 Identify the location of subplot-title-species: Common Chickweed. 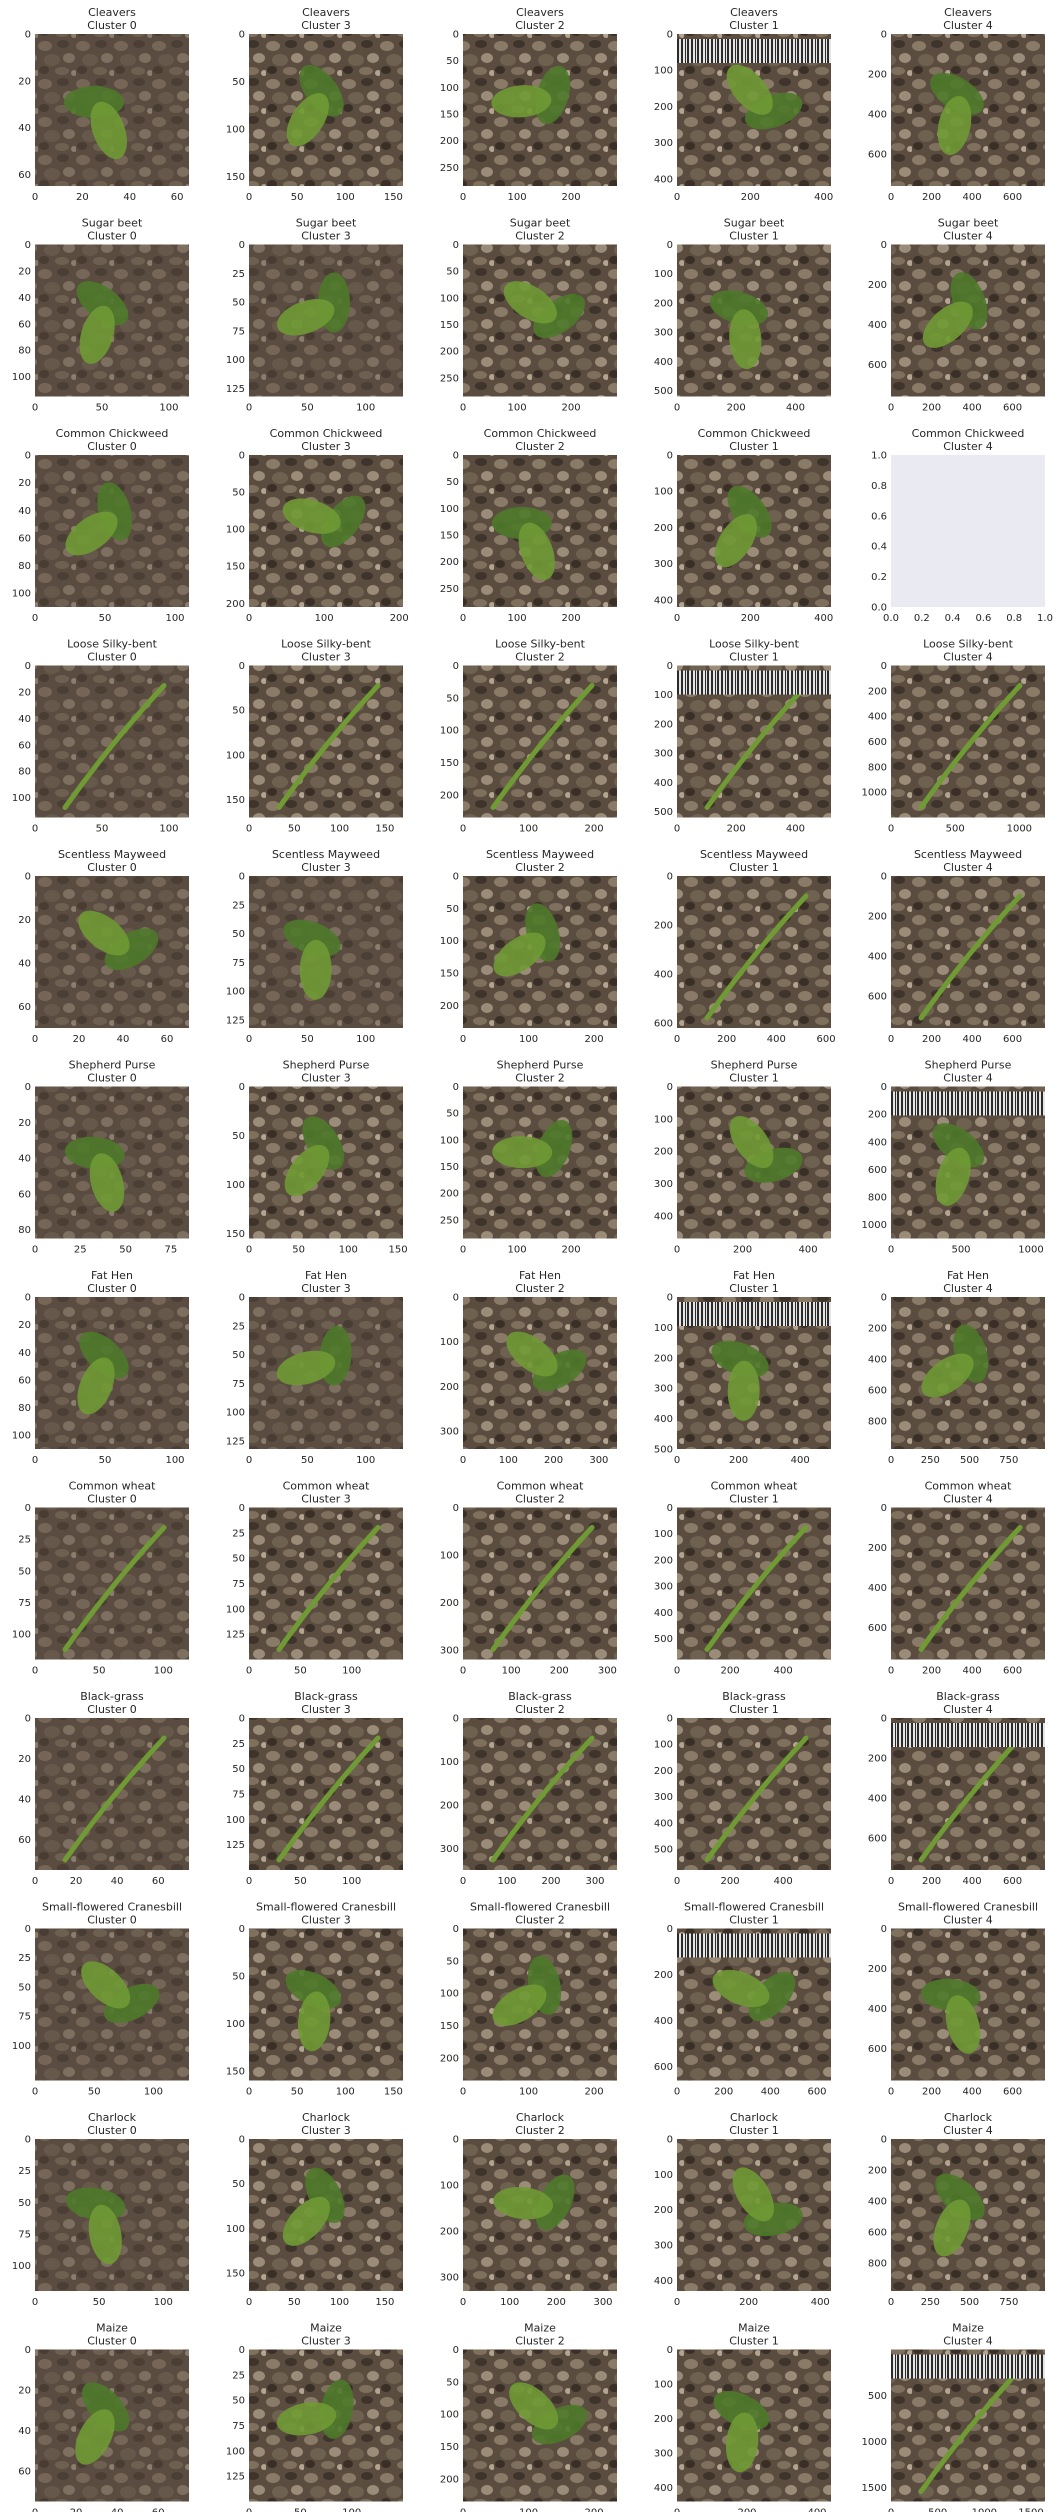
(754, 433).